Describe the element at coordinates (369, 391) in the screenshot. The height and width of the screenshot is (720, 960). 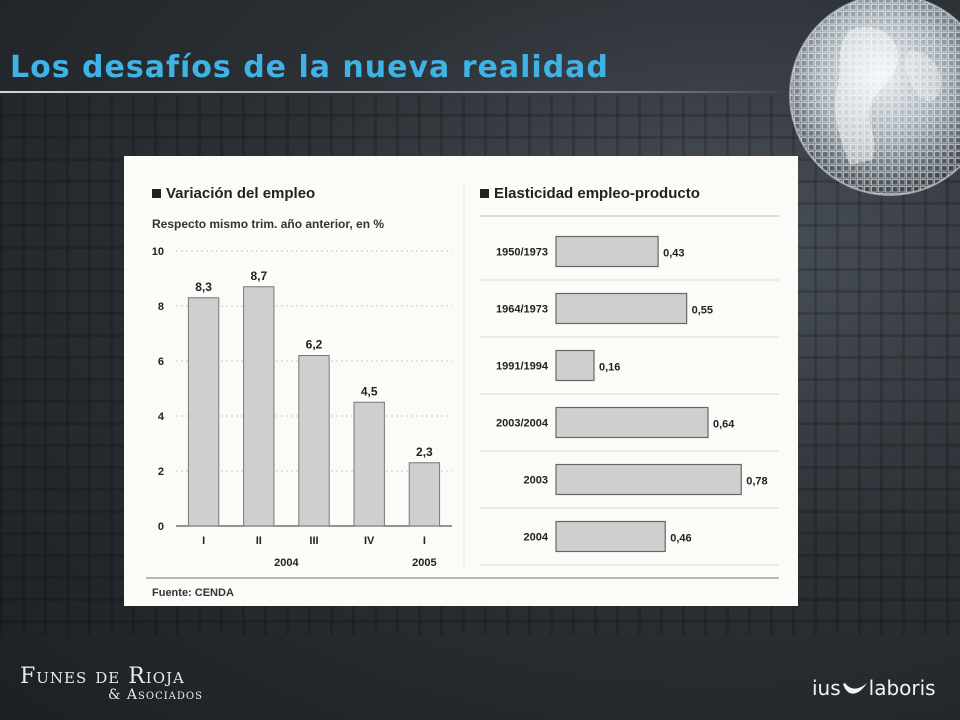
I see `bar-value-label: 4,5` at that location.